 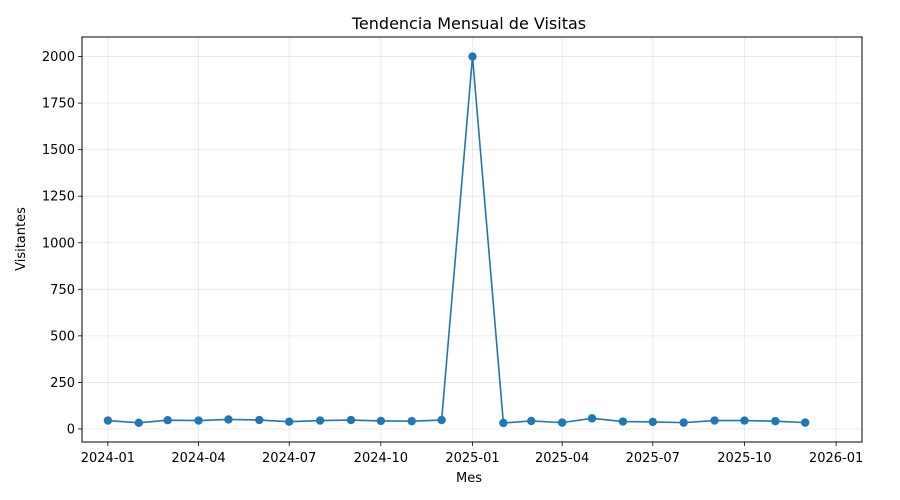 I want to click on x-tick-label: 2024-07, so click(x=289, y=458).